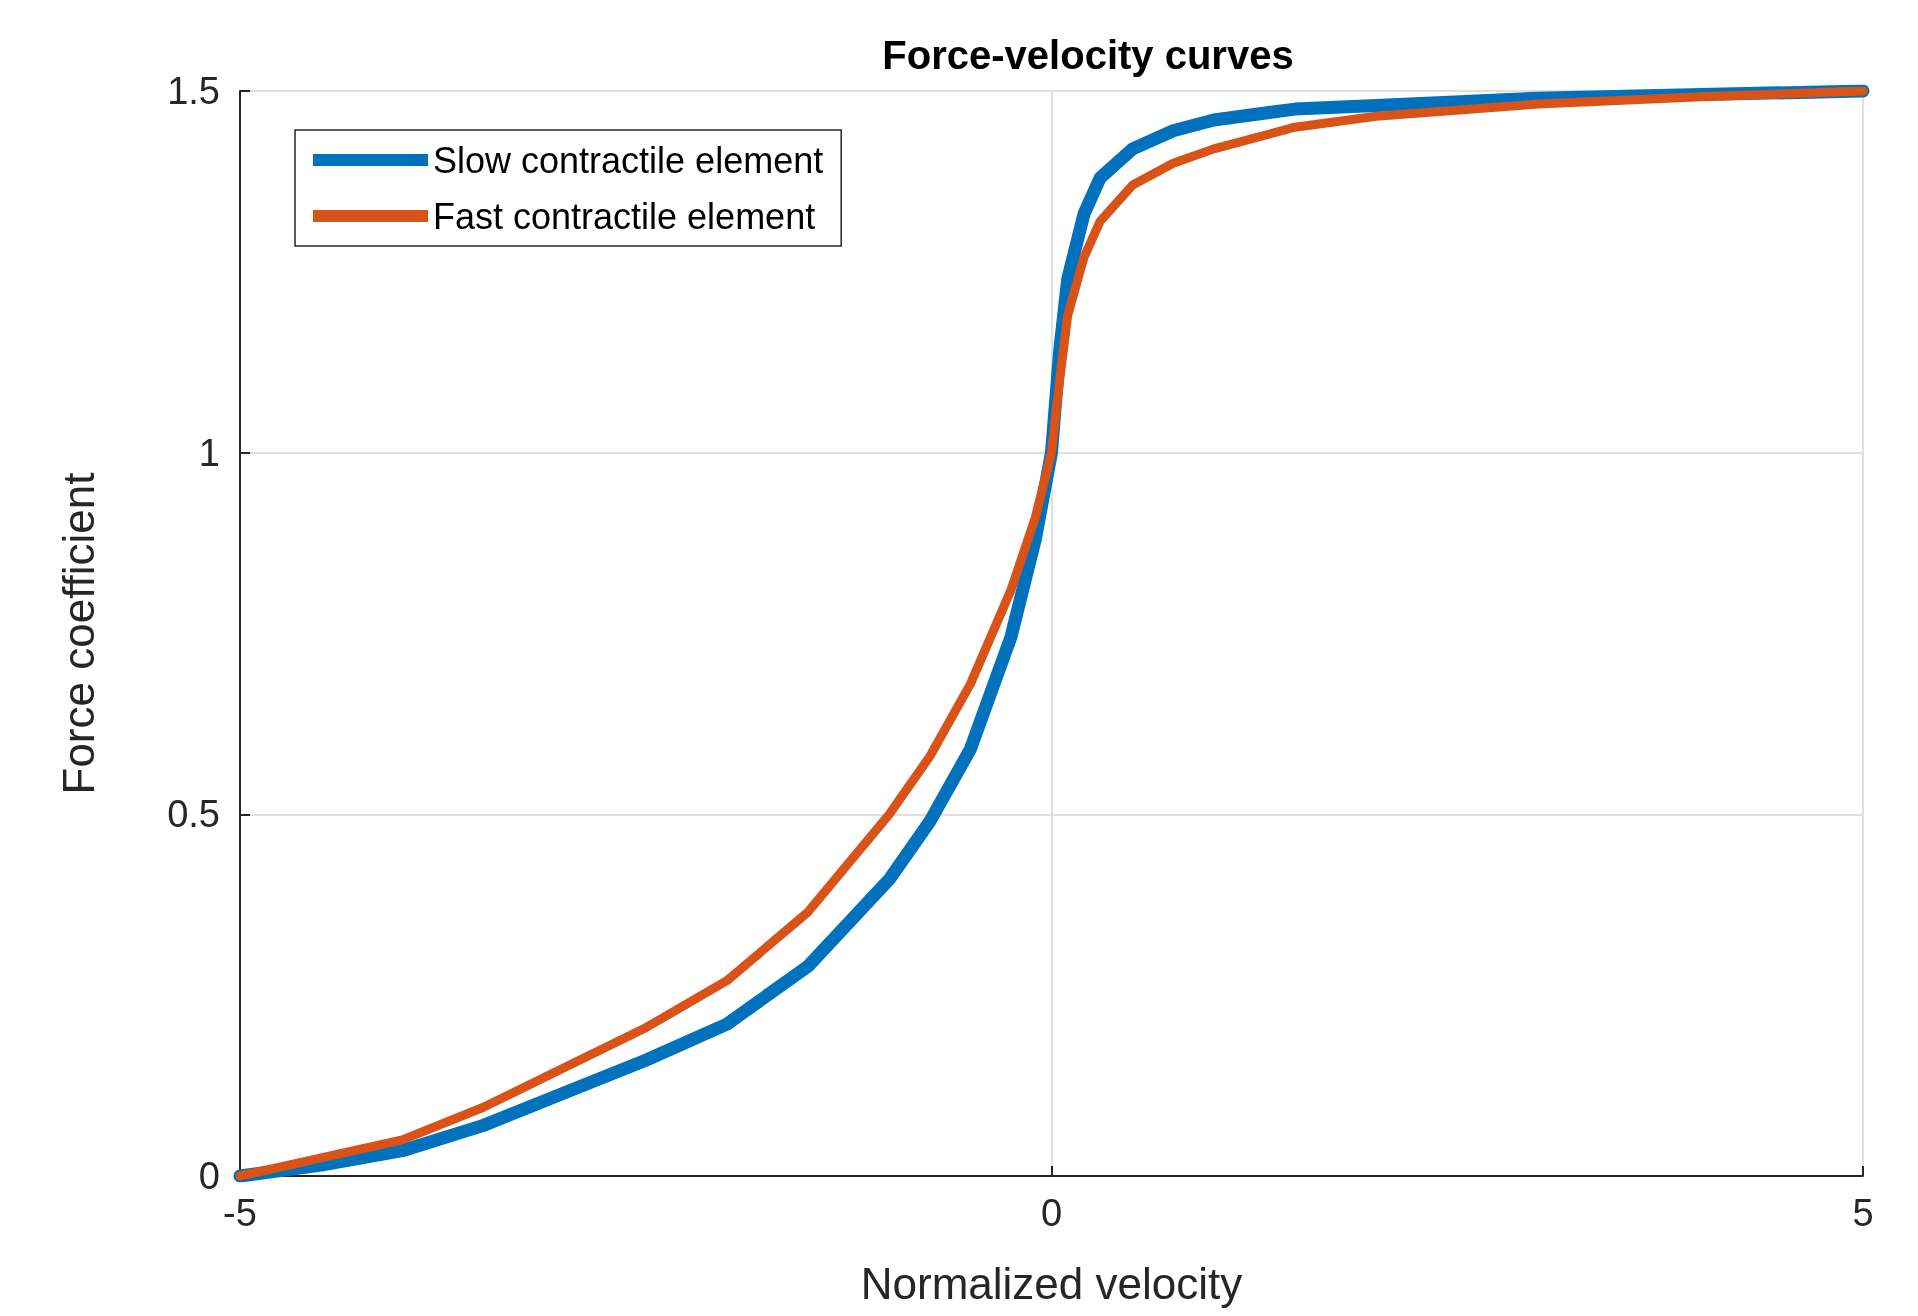  I want to click on x-tick-label: 5, so click(1863, 1213).